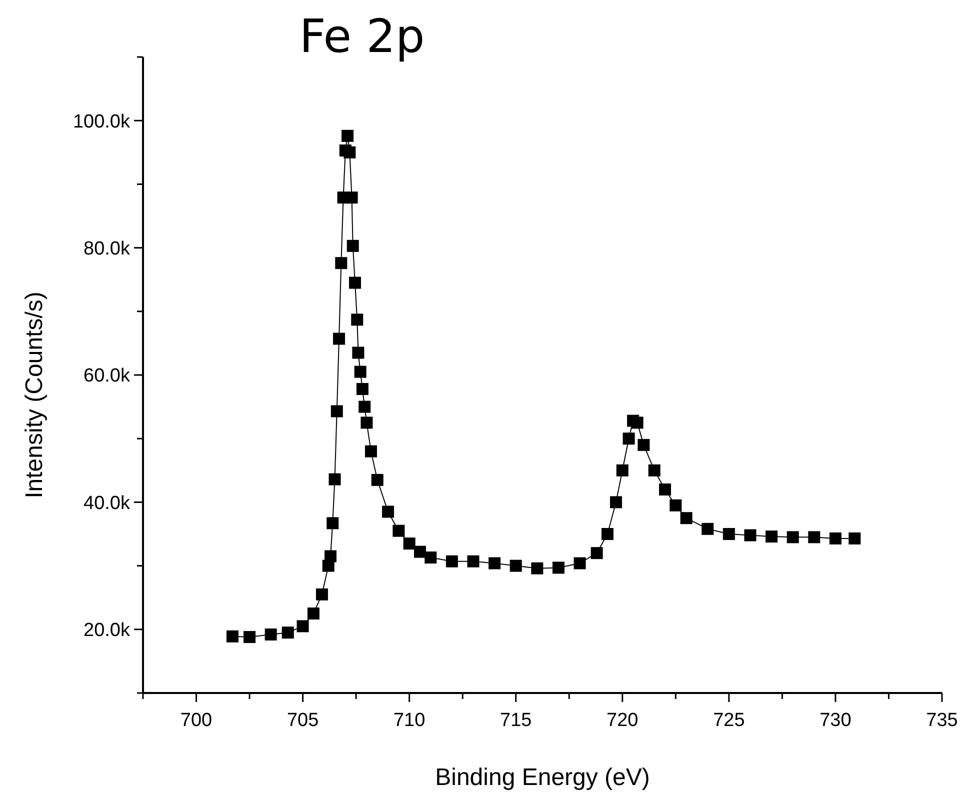 This screenshot has width=969, height=796. Describe the element at coordinates (942, 720) in the screenshot. I see `x-tick-label: 735` at that location.